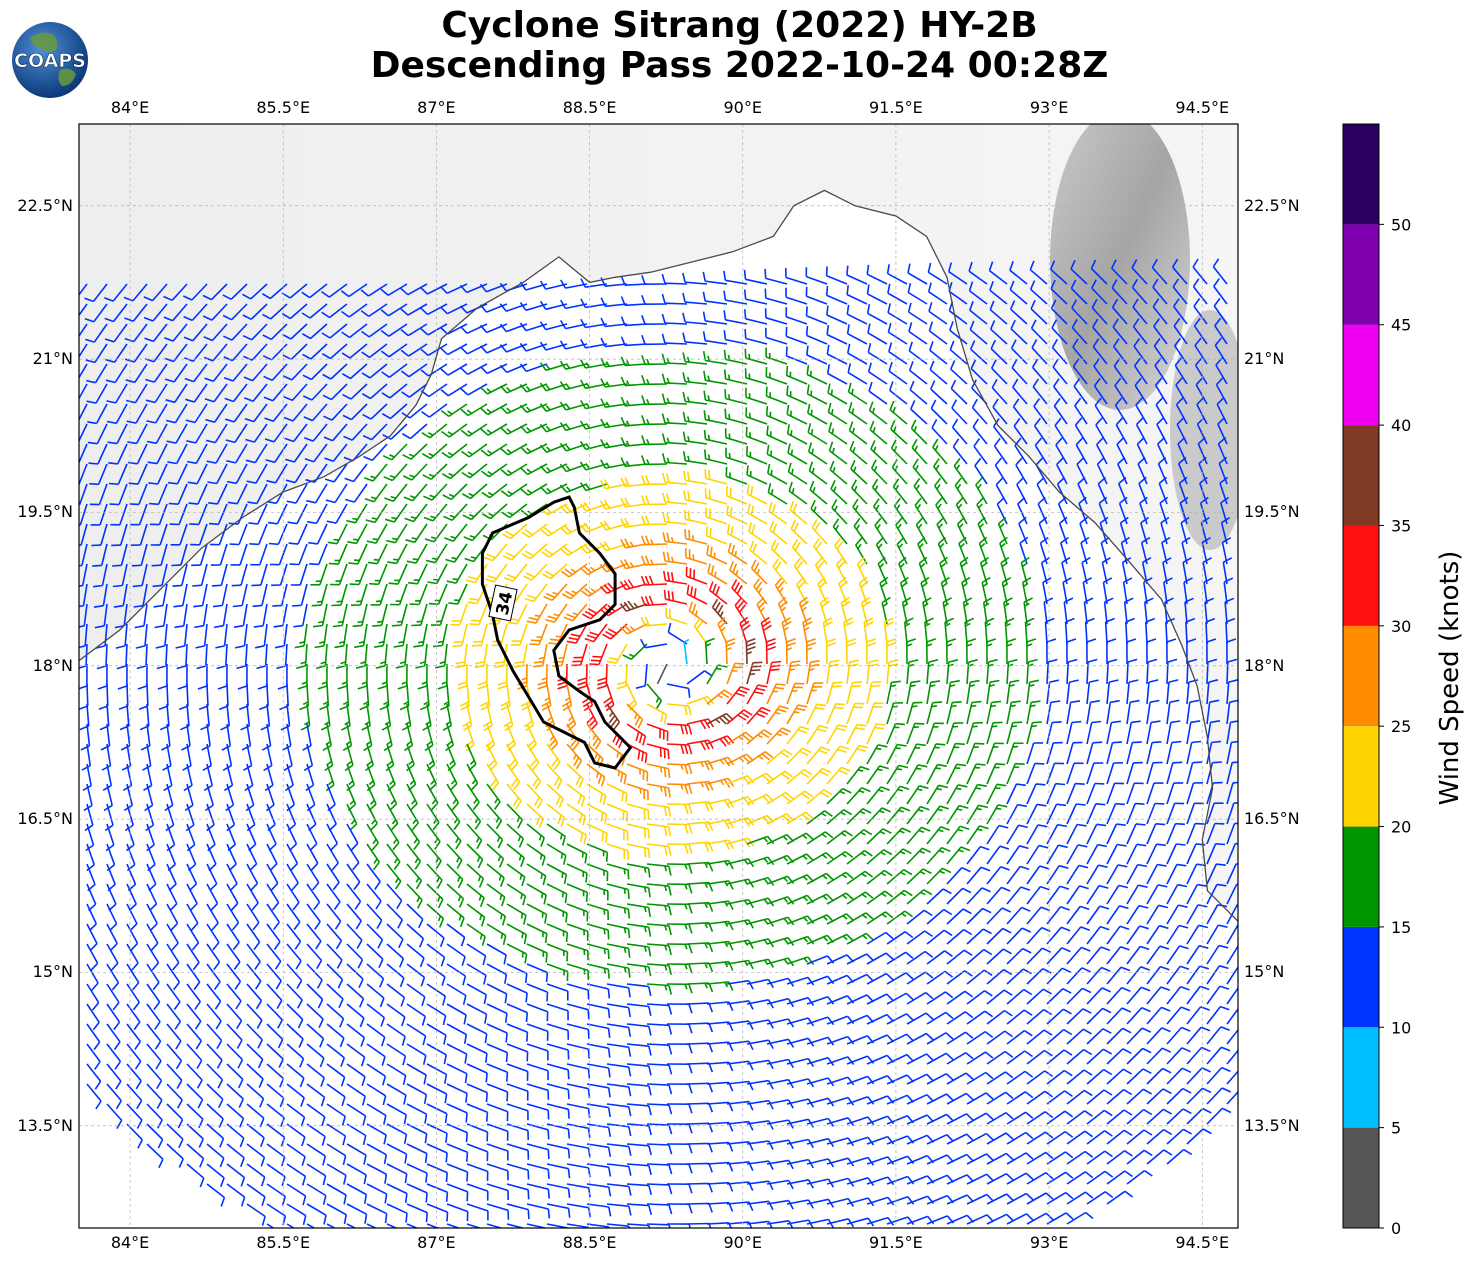 The width and height of the screenshot is (1479, 1264). What do you see at coordinates (1401, 325) in the screenshot?
I see `colorbar-tick-label: 45` at bounding box center [1401, 325].